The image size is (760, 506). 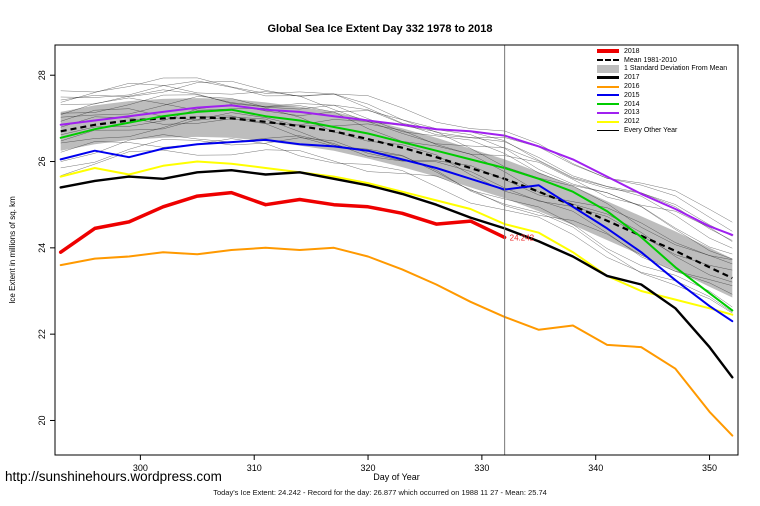 What do you see at coordinates (42, 162) in the screenshot?
I see `y-tick-label: 26` at bounding box center [42, 162].